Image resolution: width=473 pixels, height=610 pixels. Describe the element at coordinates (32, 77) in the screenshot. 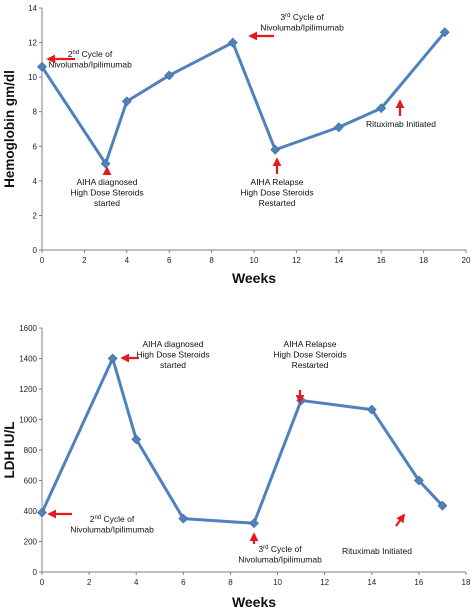

I see `y-tick-label: 10` at that location.